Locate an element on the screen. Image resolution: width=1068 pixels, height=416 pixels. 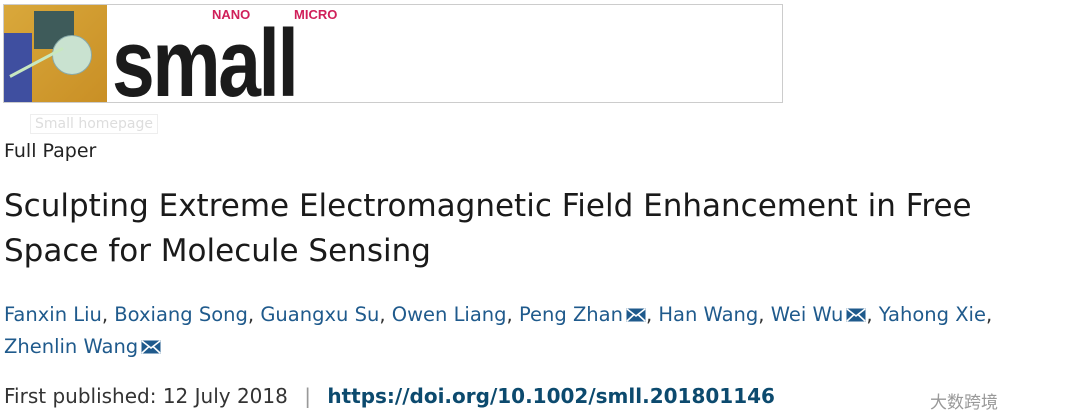
author: Guangxu Su is located at coordinates (319, 314).